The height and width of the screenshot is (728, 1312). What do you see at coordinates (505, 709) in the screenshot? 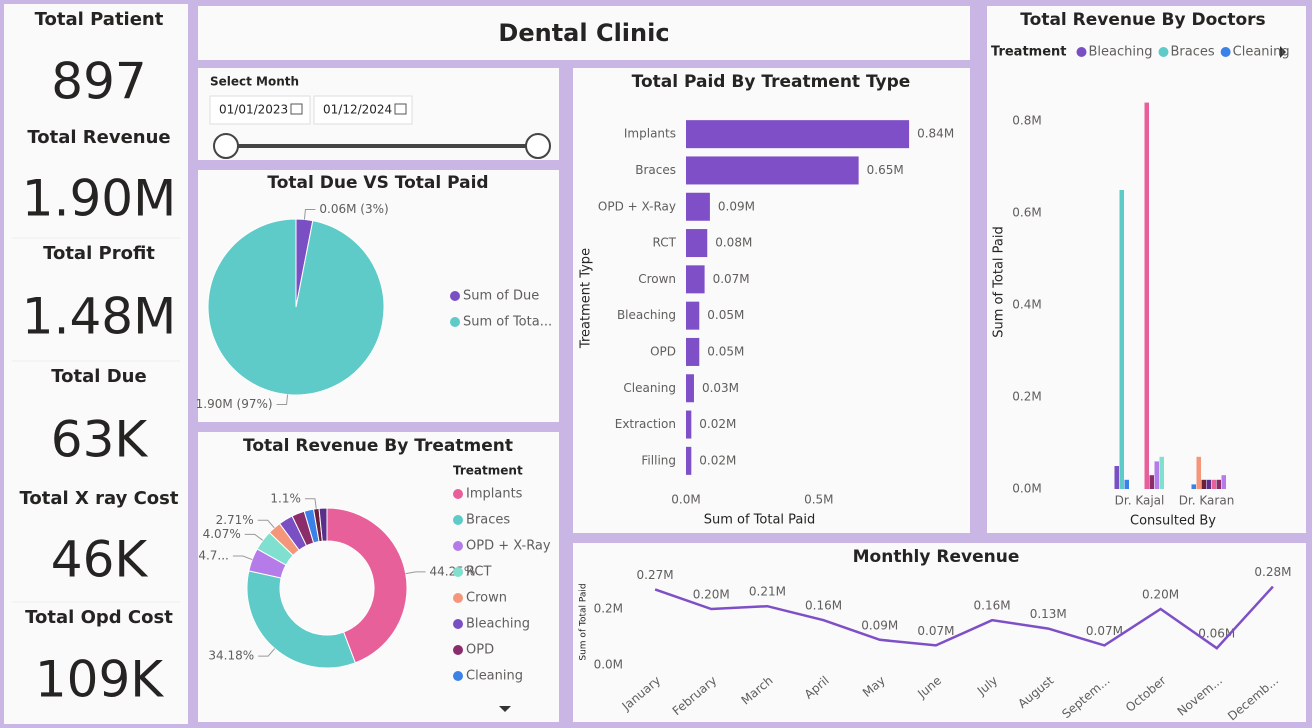
I see `scroll-arrow` at bounding box center [505, 709].